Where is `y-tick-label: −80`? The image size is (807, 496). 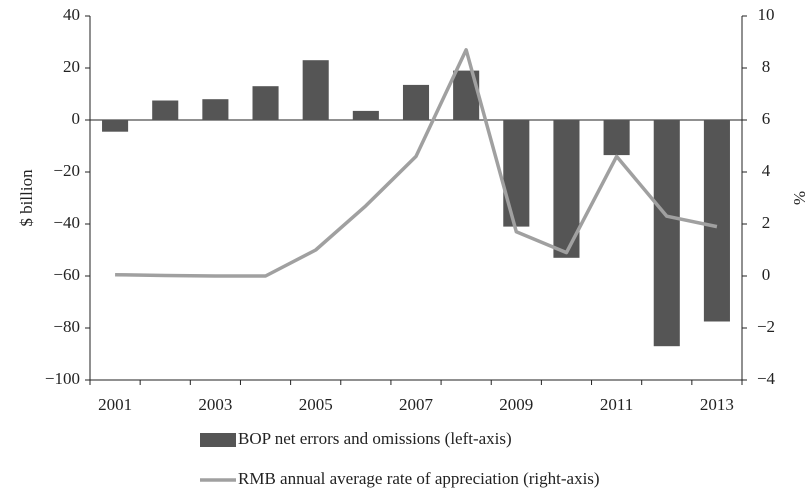 y-tick-label: −80 is located at coordinates (66, 326).